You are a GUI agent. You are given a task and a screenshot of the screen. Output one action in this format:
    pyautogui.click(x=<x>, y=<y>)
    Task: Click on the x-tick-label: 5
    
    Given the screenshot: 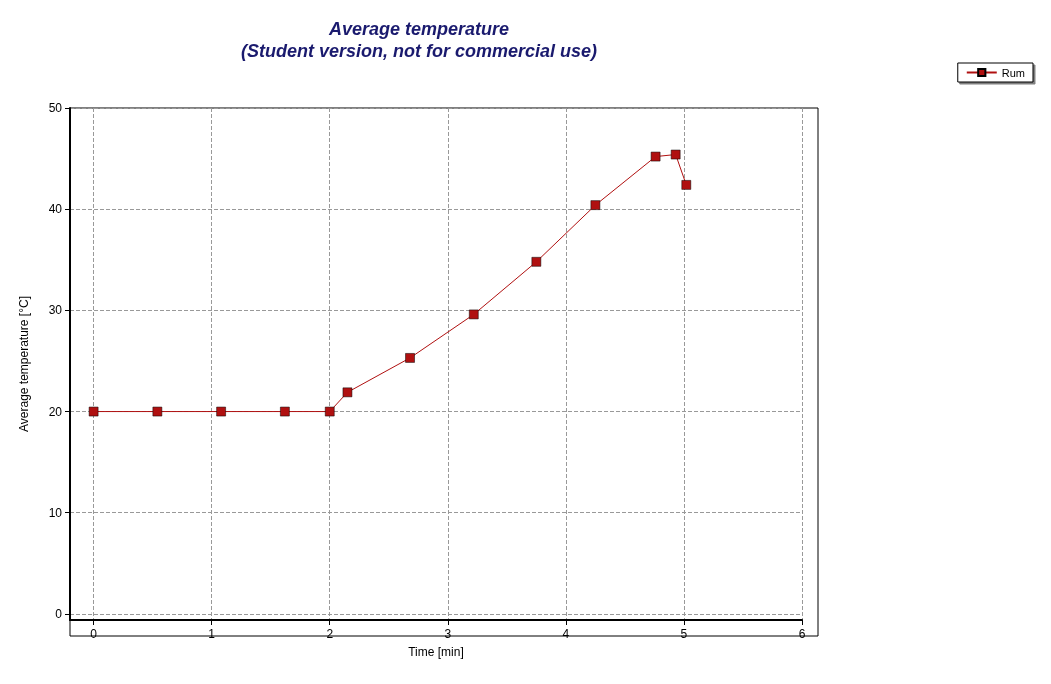 What is the action you would take?
    pyautogui.click(x=684, y=634)
    